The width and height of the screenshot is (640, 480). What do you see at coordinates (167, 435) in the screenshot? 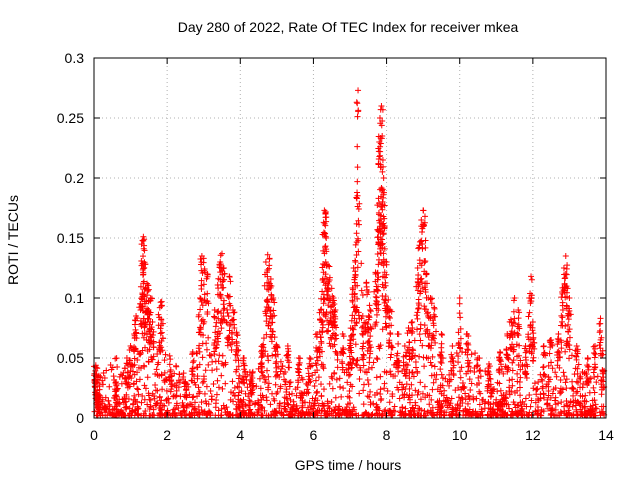
I see `x-tick-label: 2` at bounding box center [167, 435].